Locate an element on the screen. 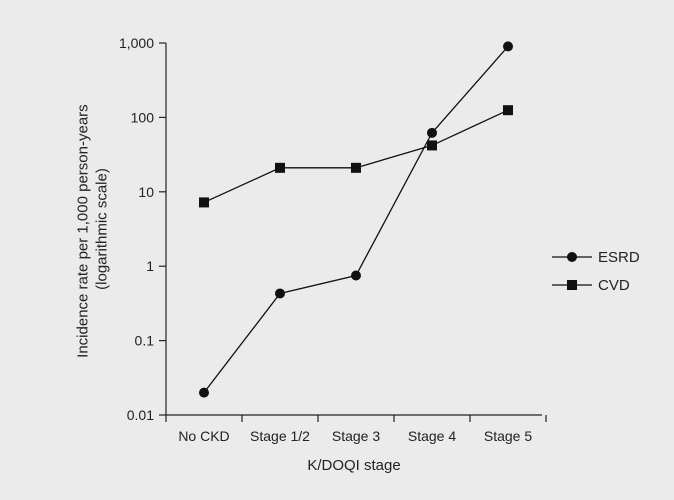 Image resolution: width=674 pixels, height=500 pixels. legend: ESRD CVD is located at coordinates (596, 271).